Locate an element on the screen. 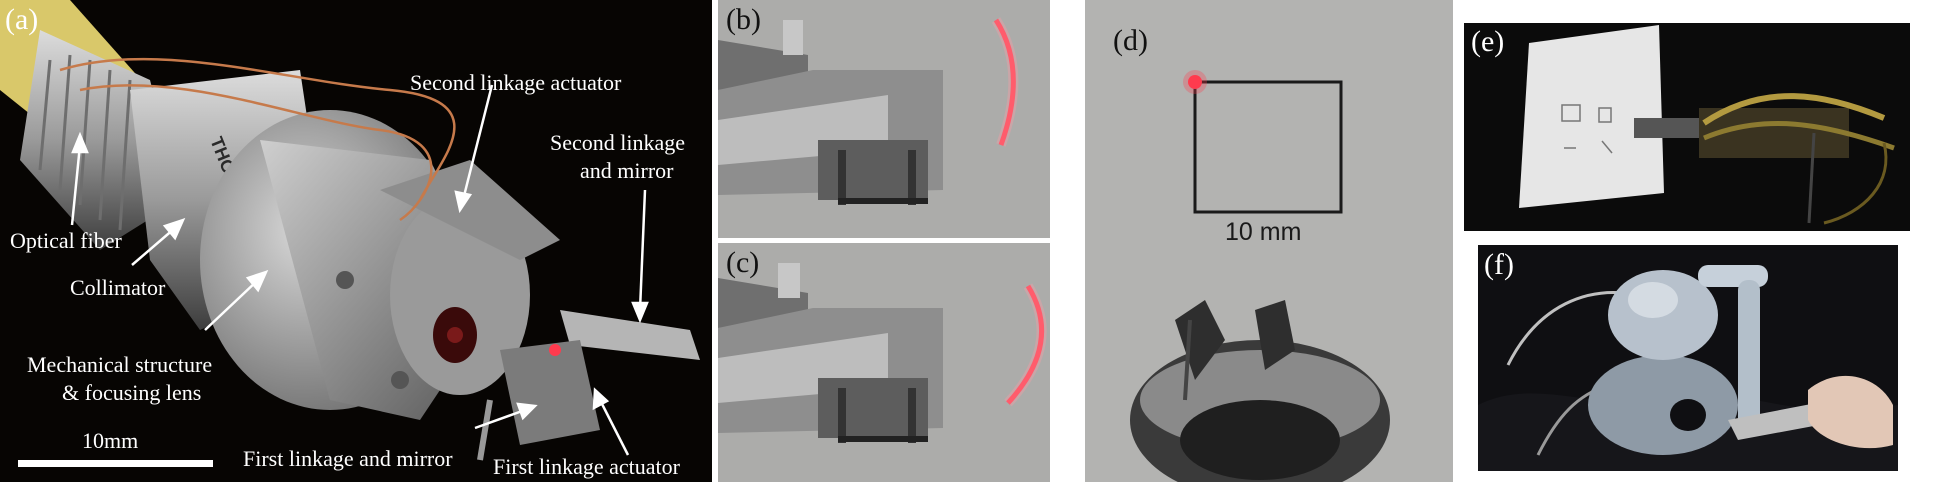 The height and width of the screenshot is (482, 1939). panel-c: (c) is located at coordinates (884, 362).